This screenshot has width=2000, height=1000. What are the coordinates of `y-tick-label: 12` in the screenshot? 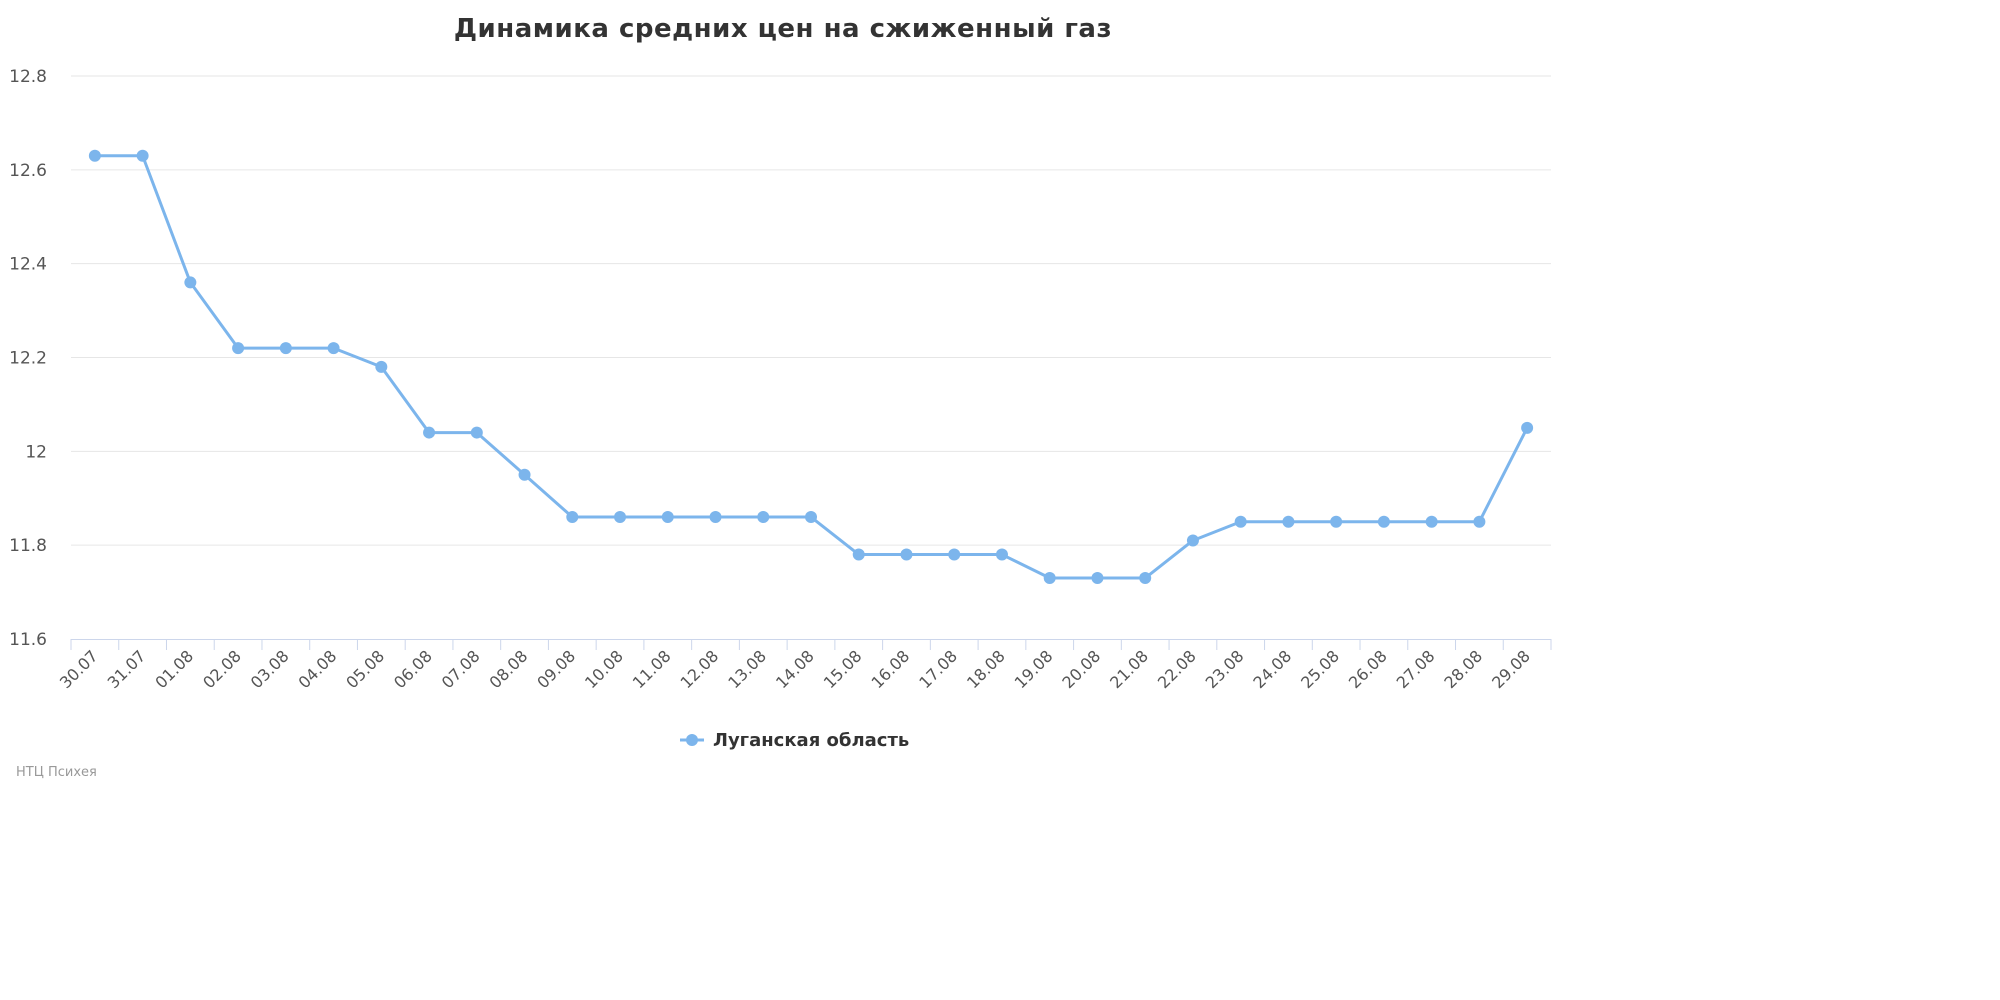 It's located at (36, 452).